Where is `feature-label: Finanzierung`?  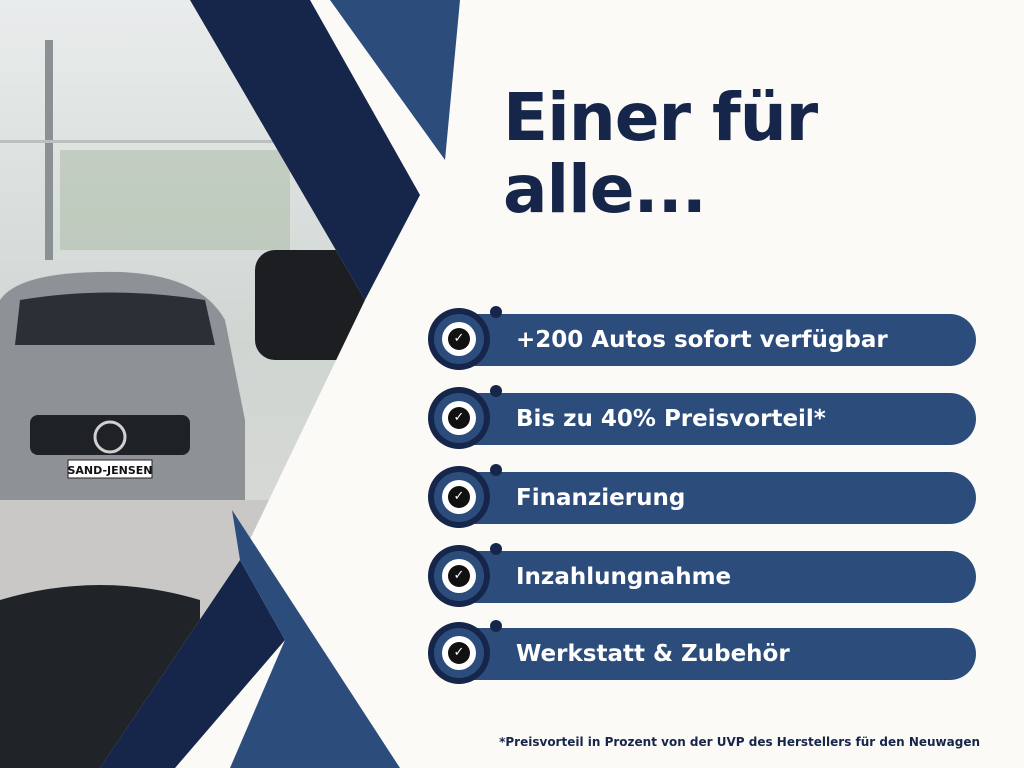
feature-label: Finanzierung is located at coordinates (601, 498).